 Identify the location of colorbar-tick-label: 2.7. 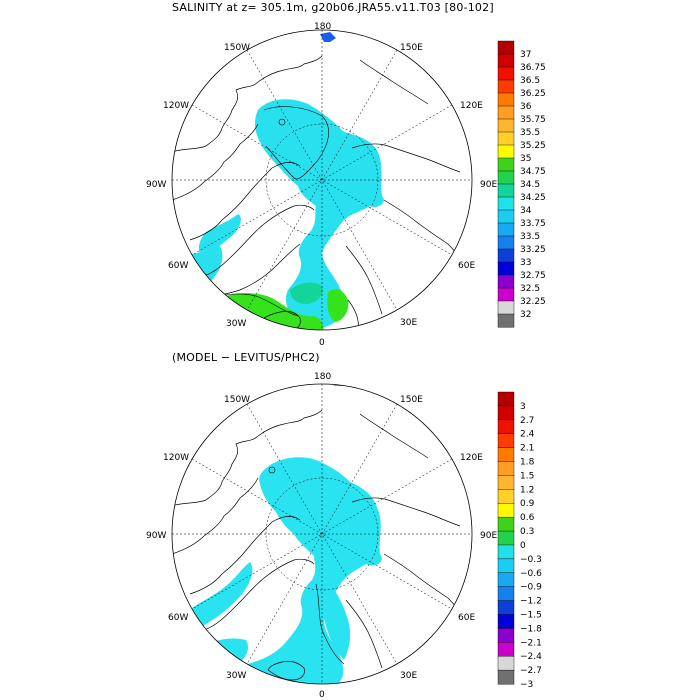
(527, 421).